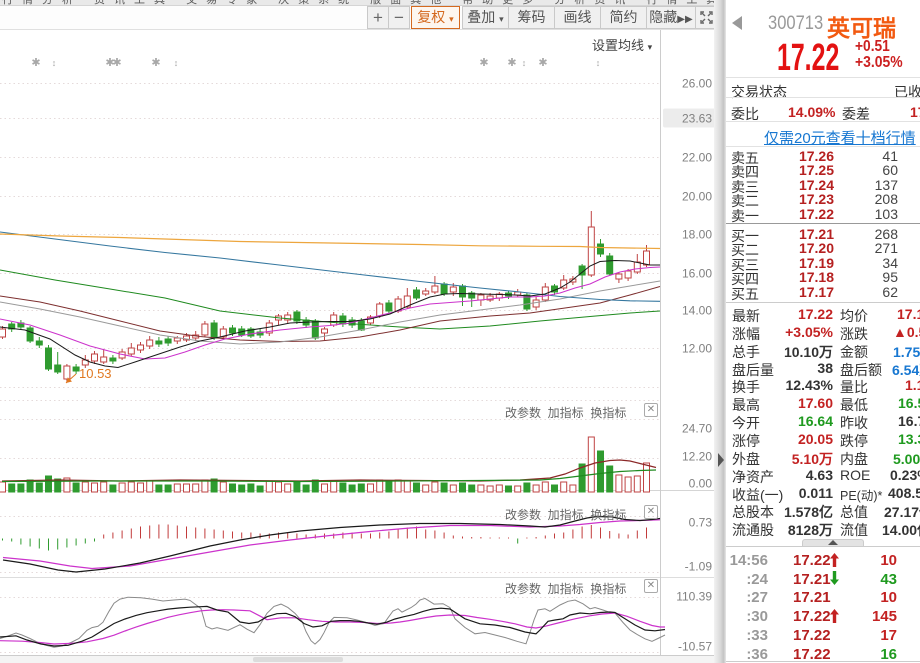  What do you see at coordinates (697, 349) in the screenshot?
I see `svg-text: 12.00` at bounding box center [697, 349].